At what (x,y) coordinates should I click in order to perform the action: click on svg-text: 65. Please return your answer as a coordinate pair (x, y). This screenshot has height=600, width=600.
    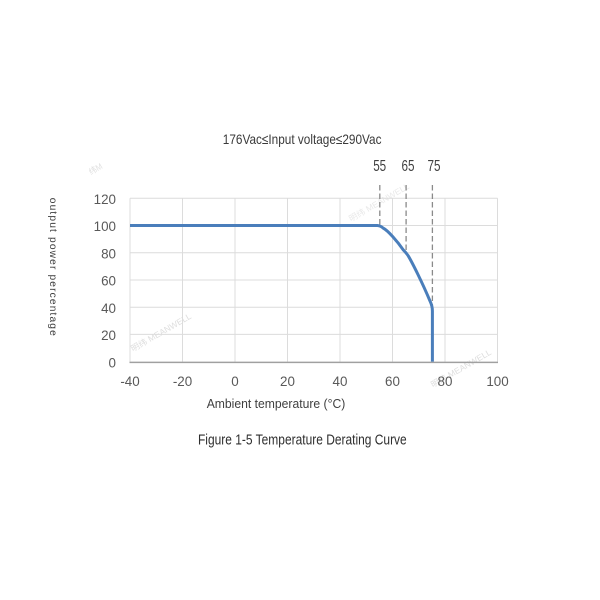
    Looking at the image, I should click on (408, 166).